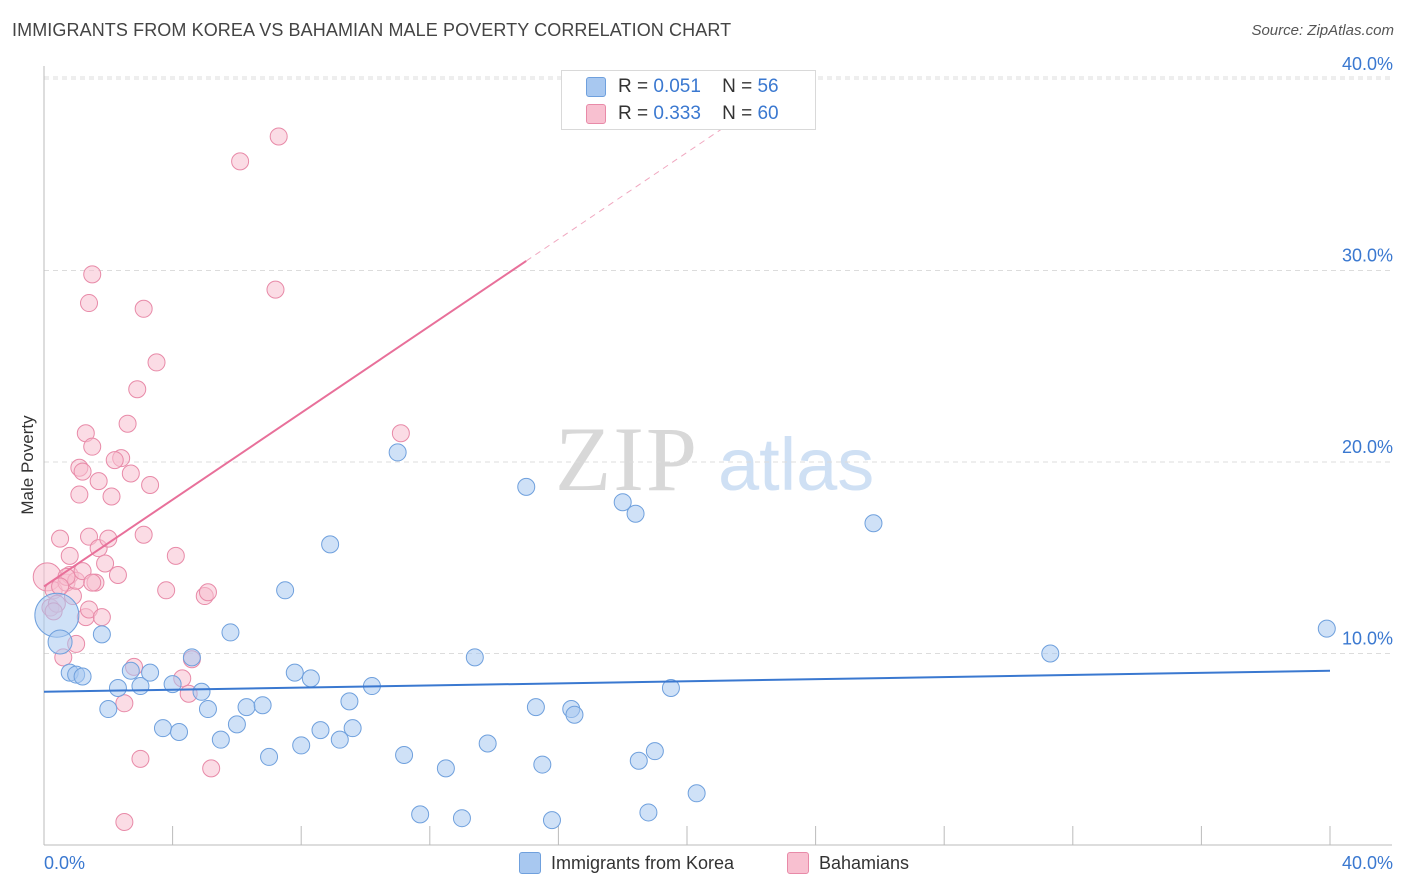 Image resolution: width=1406 pixels, height=892 pixels. What do you see at coordinates (596, 114) in the screenshot?
I see `legend-swatch-bahamians` at bounding box center [596, 114].